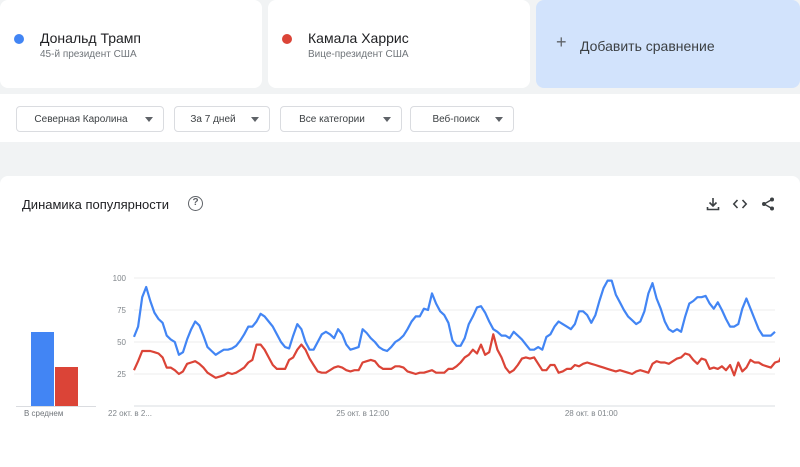 This screenshot has width=800, height=467. I want to click on average-chart: В среднем, so click(56, 321).